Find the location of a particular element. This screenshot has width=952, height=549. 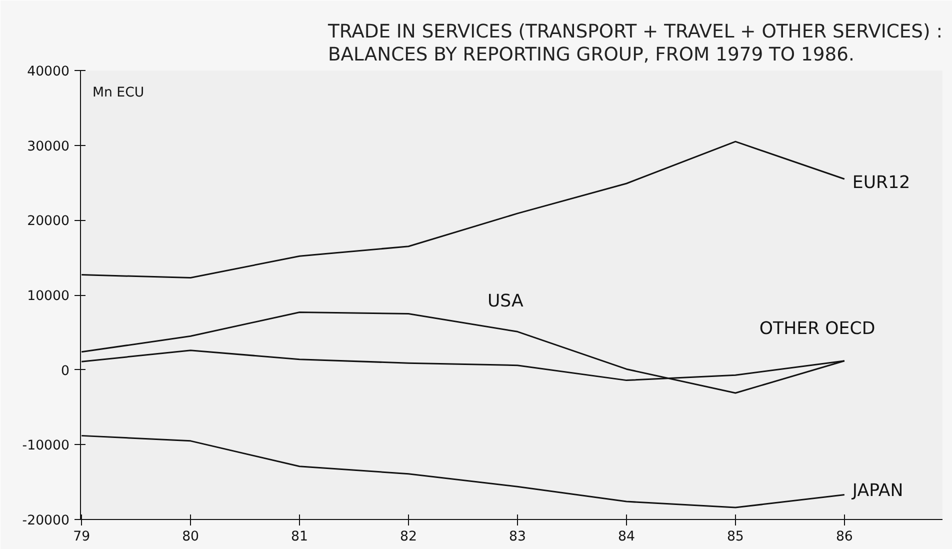

series-label: JAPAN is located at coordinates (877, 490).